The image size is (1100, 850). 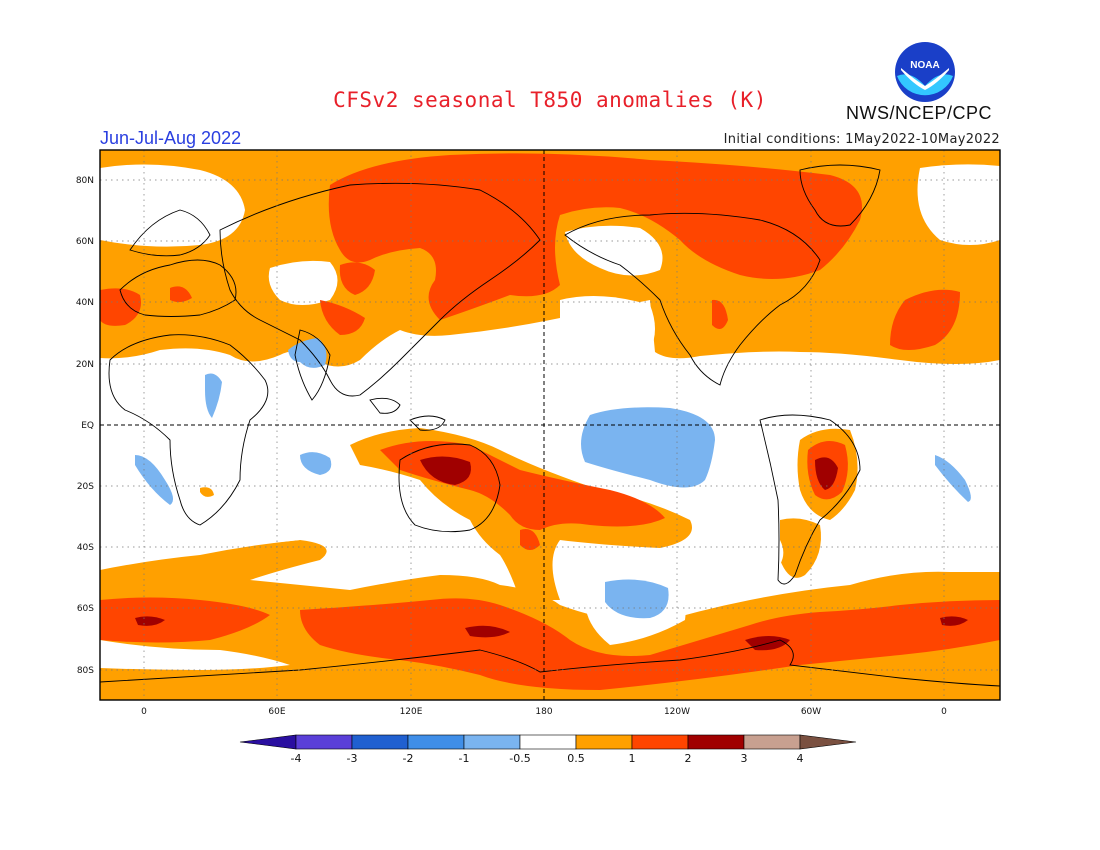 I want to click on colorbar-label: 3, so click(x=744, y=758).